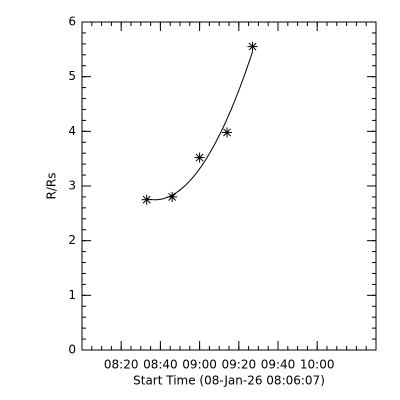 This screenshot has width=400, height=400. What do you see at coordinates (72, 350) in the screenshot?
I see `y-tick-label: 0` at bounding box center [72, 350].